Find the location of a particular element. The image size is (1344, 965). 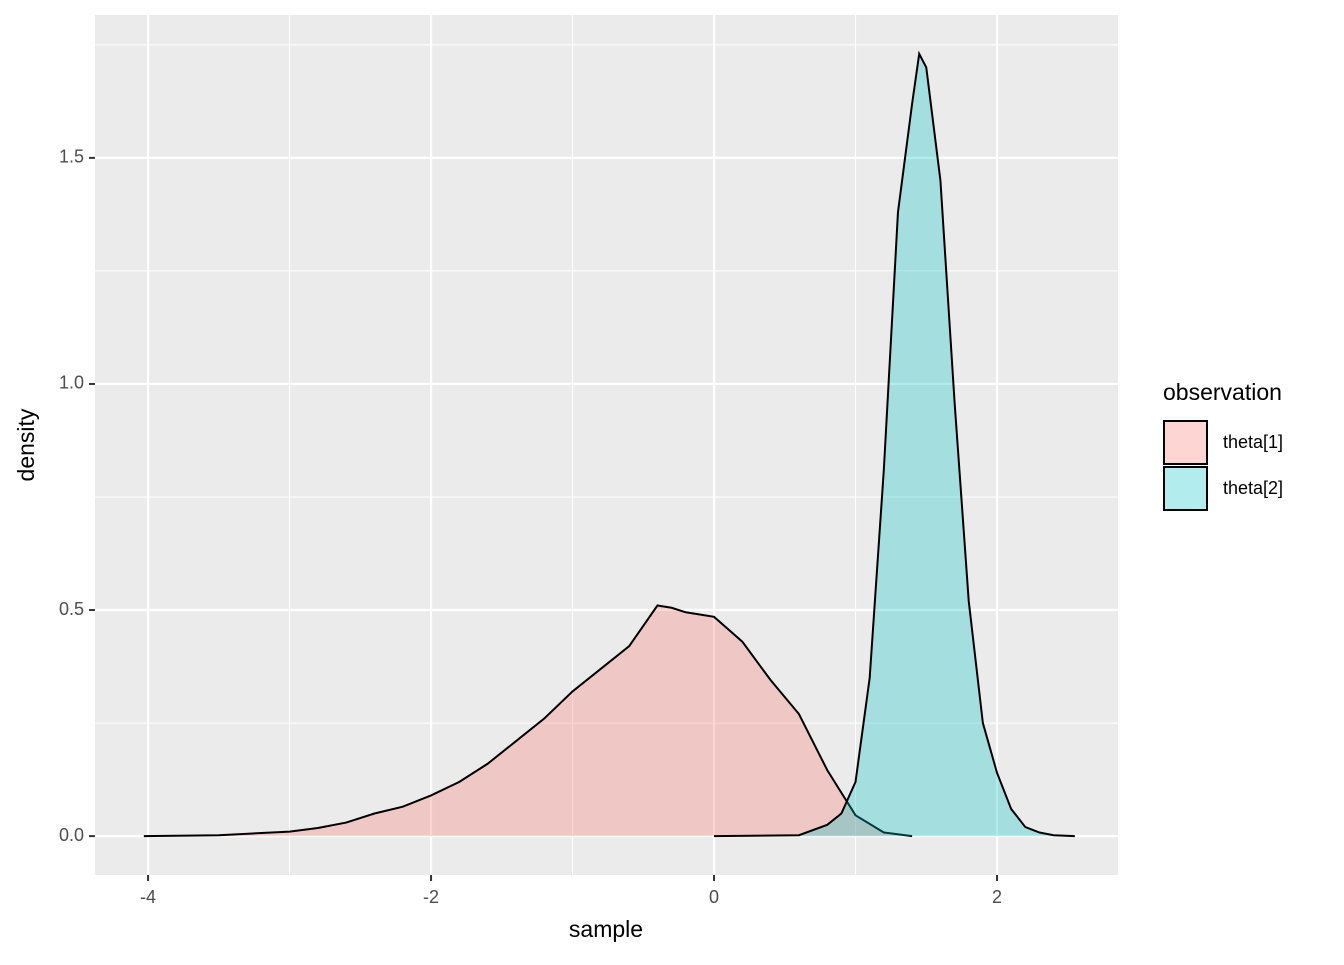

x-tick-label: -4 is located at coordinates (148, 897).